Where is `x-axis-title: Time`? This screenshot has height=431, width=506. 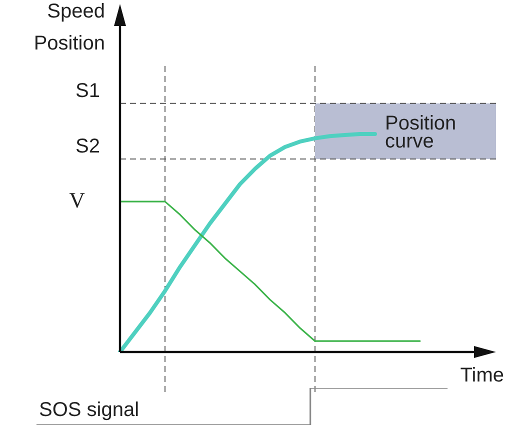
x-axis-title: Time is located at coordinates (482, 375).